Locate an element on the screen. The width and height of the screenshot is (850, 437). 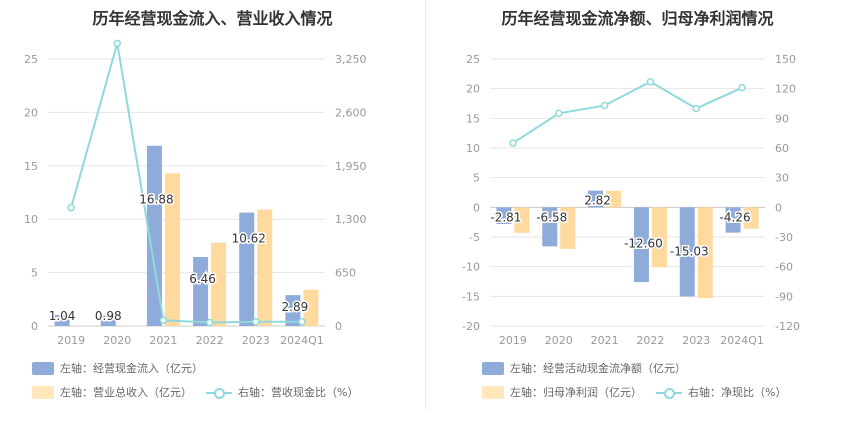
y-right-tick-label: 3,250 is located at coordinates (351, 59).